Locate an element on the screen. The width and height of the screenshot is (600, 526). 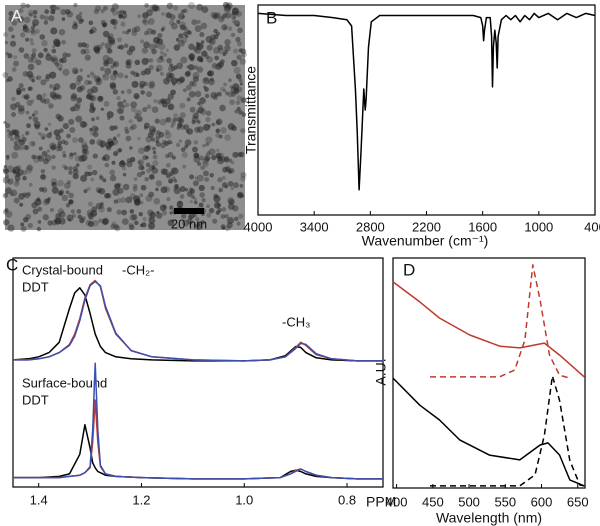
x-tick-label: 400 is located at coordinates (592, 226).